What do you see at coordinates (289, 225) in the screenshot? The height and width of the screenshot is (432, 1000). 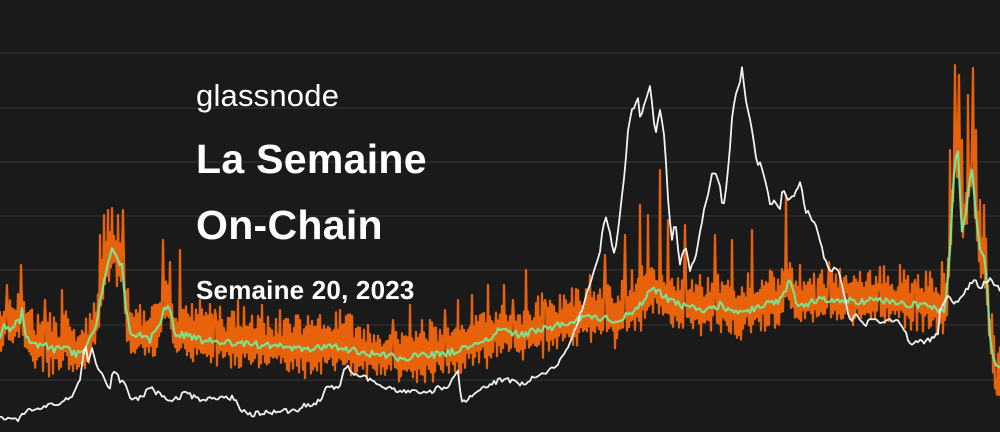 I see `page-title-line-2: On-Chain` at bounding box center [289, 225].